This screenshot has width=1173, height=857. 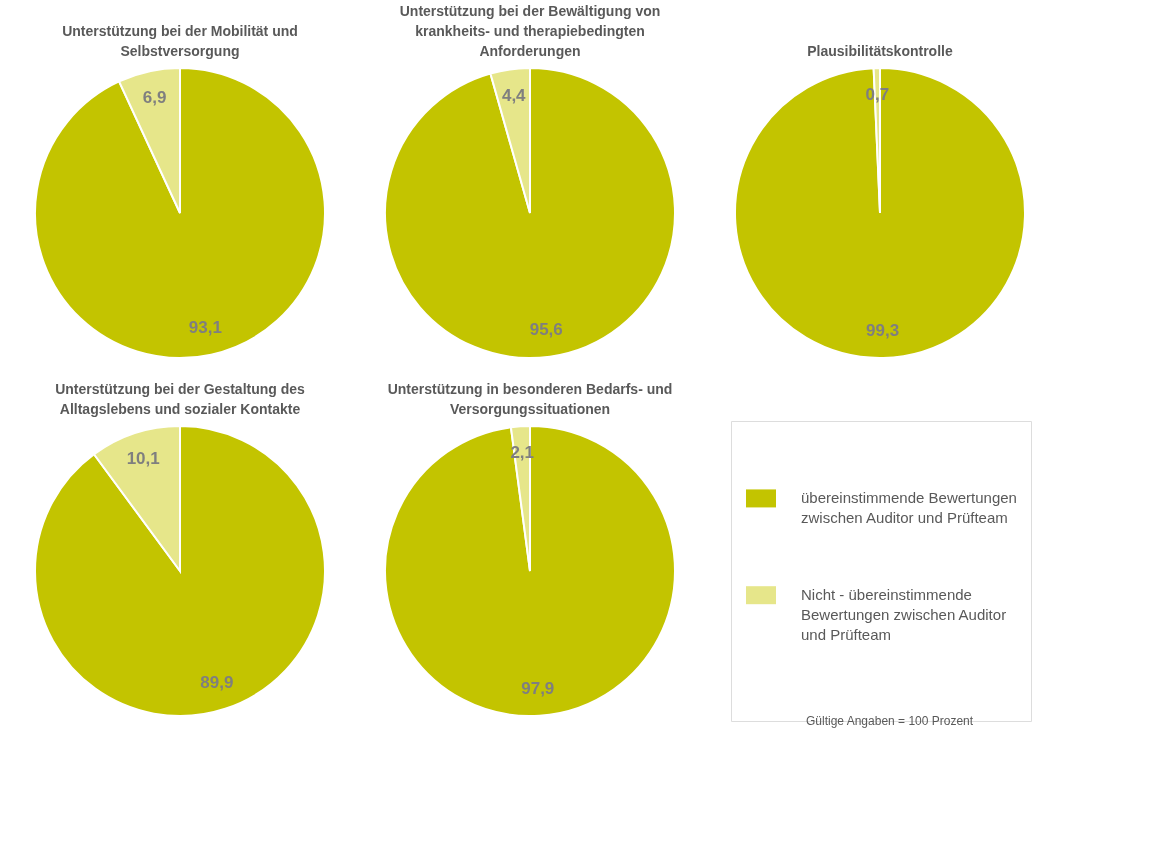 I want to click on data-label: 99,3, so click(x=883, y=330).